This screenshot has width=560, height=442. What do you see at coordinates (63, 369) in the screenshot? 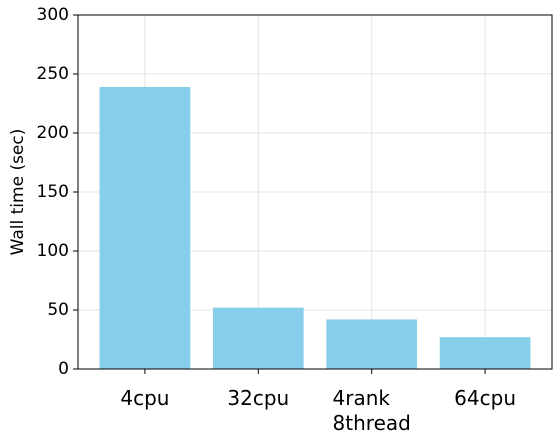
I see `y-tick-label: 0` at bounding box center [63, 369].